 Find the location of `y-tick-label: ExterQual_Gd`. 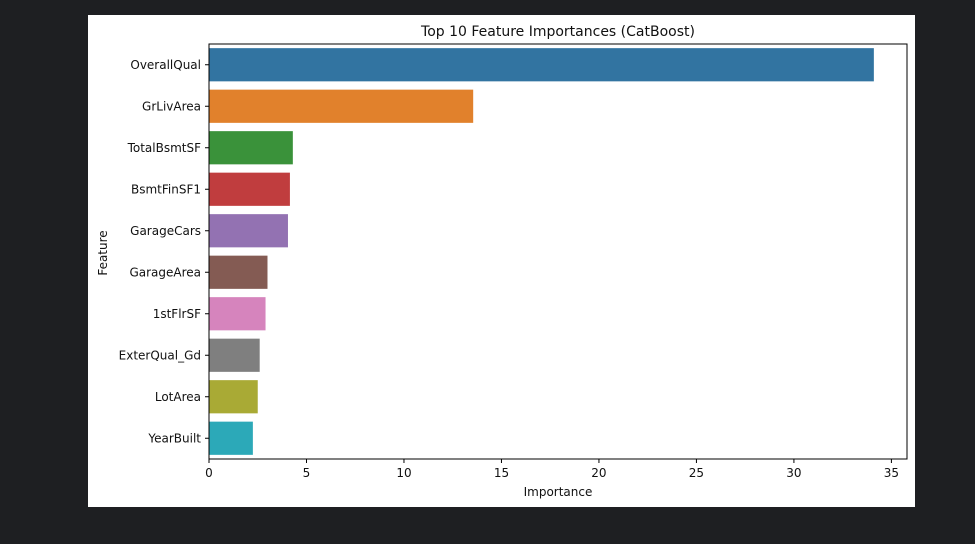

y-tick-label: ExterQual_Gd is located at coordinates (160, 355).